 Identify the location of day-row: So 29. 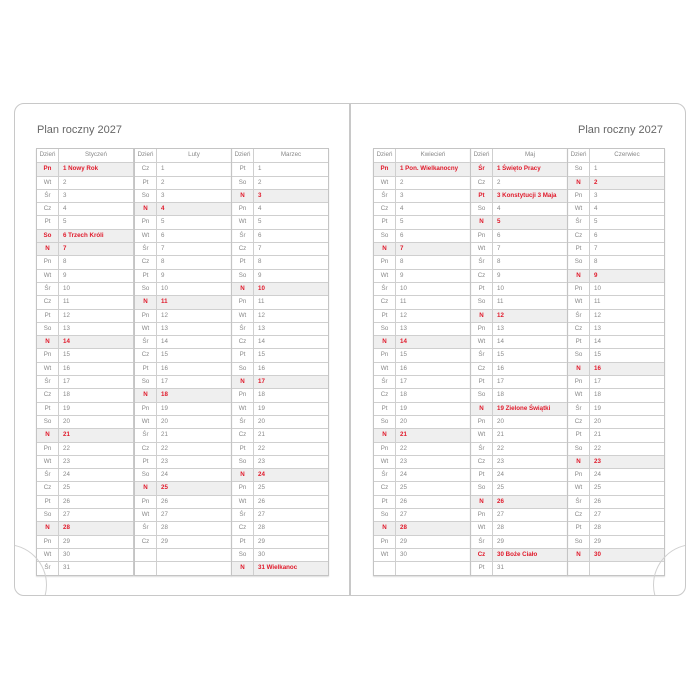
(616, 541).